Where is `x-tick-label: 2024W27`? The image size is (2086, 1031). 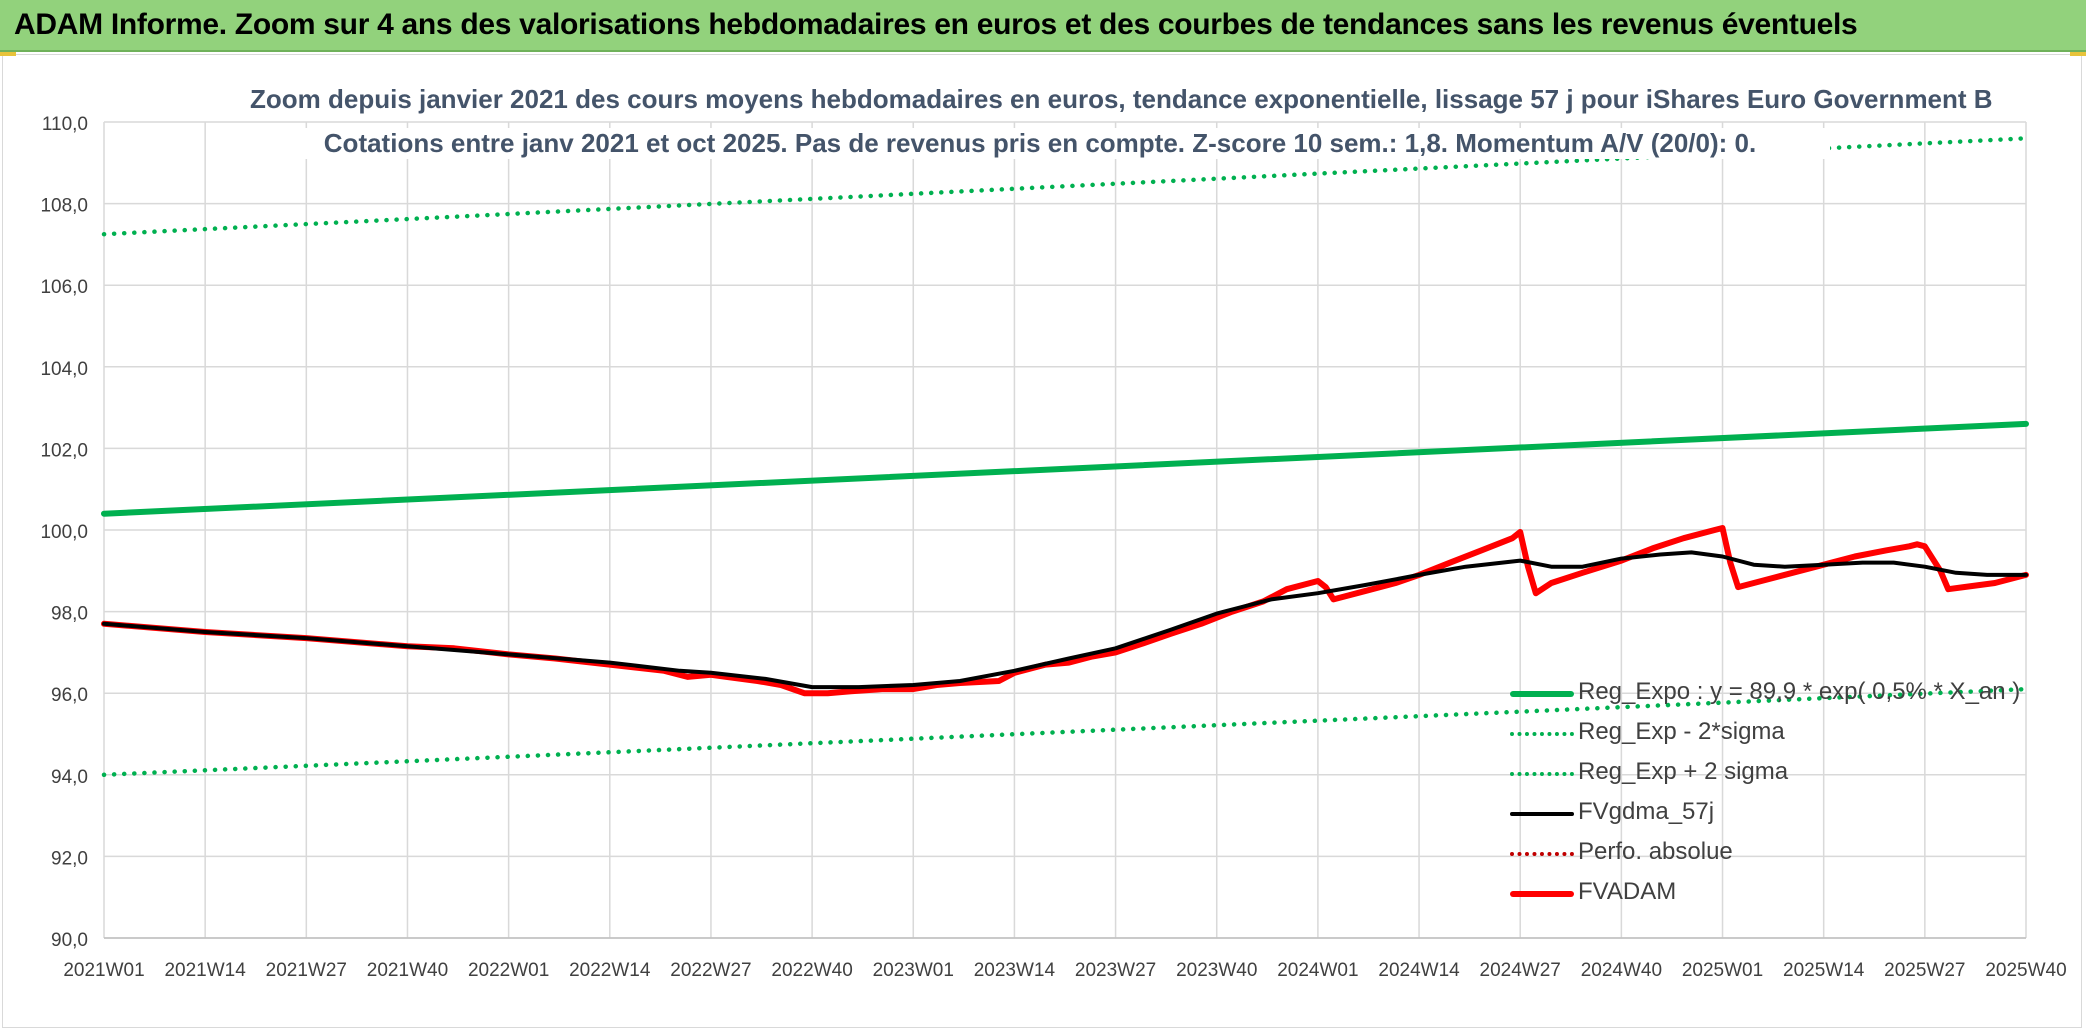 x-tick-label: 2024W27 is located at coordinates (1520, 970).